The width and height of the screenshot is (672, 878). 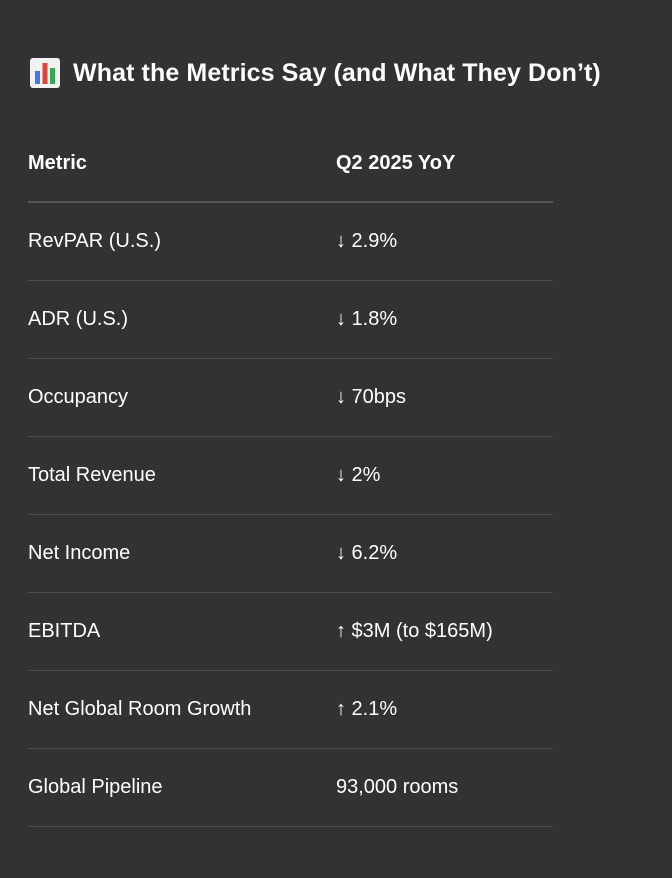 What do you see at coordinates (358, 475) in the screenshot?
I see `value-cell: ↓ 2%` at bounding box center [358, 475].